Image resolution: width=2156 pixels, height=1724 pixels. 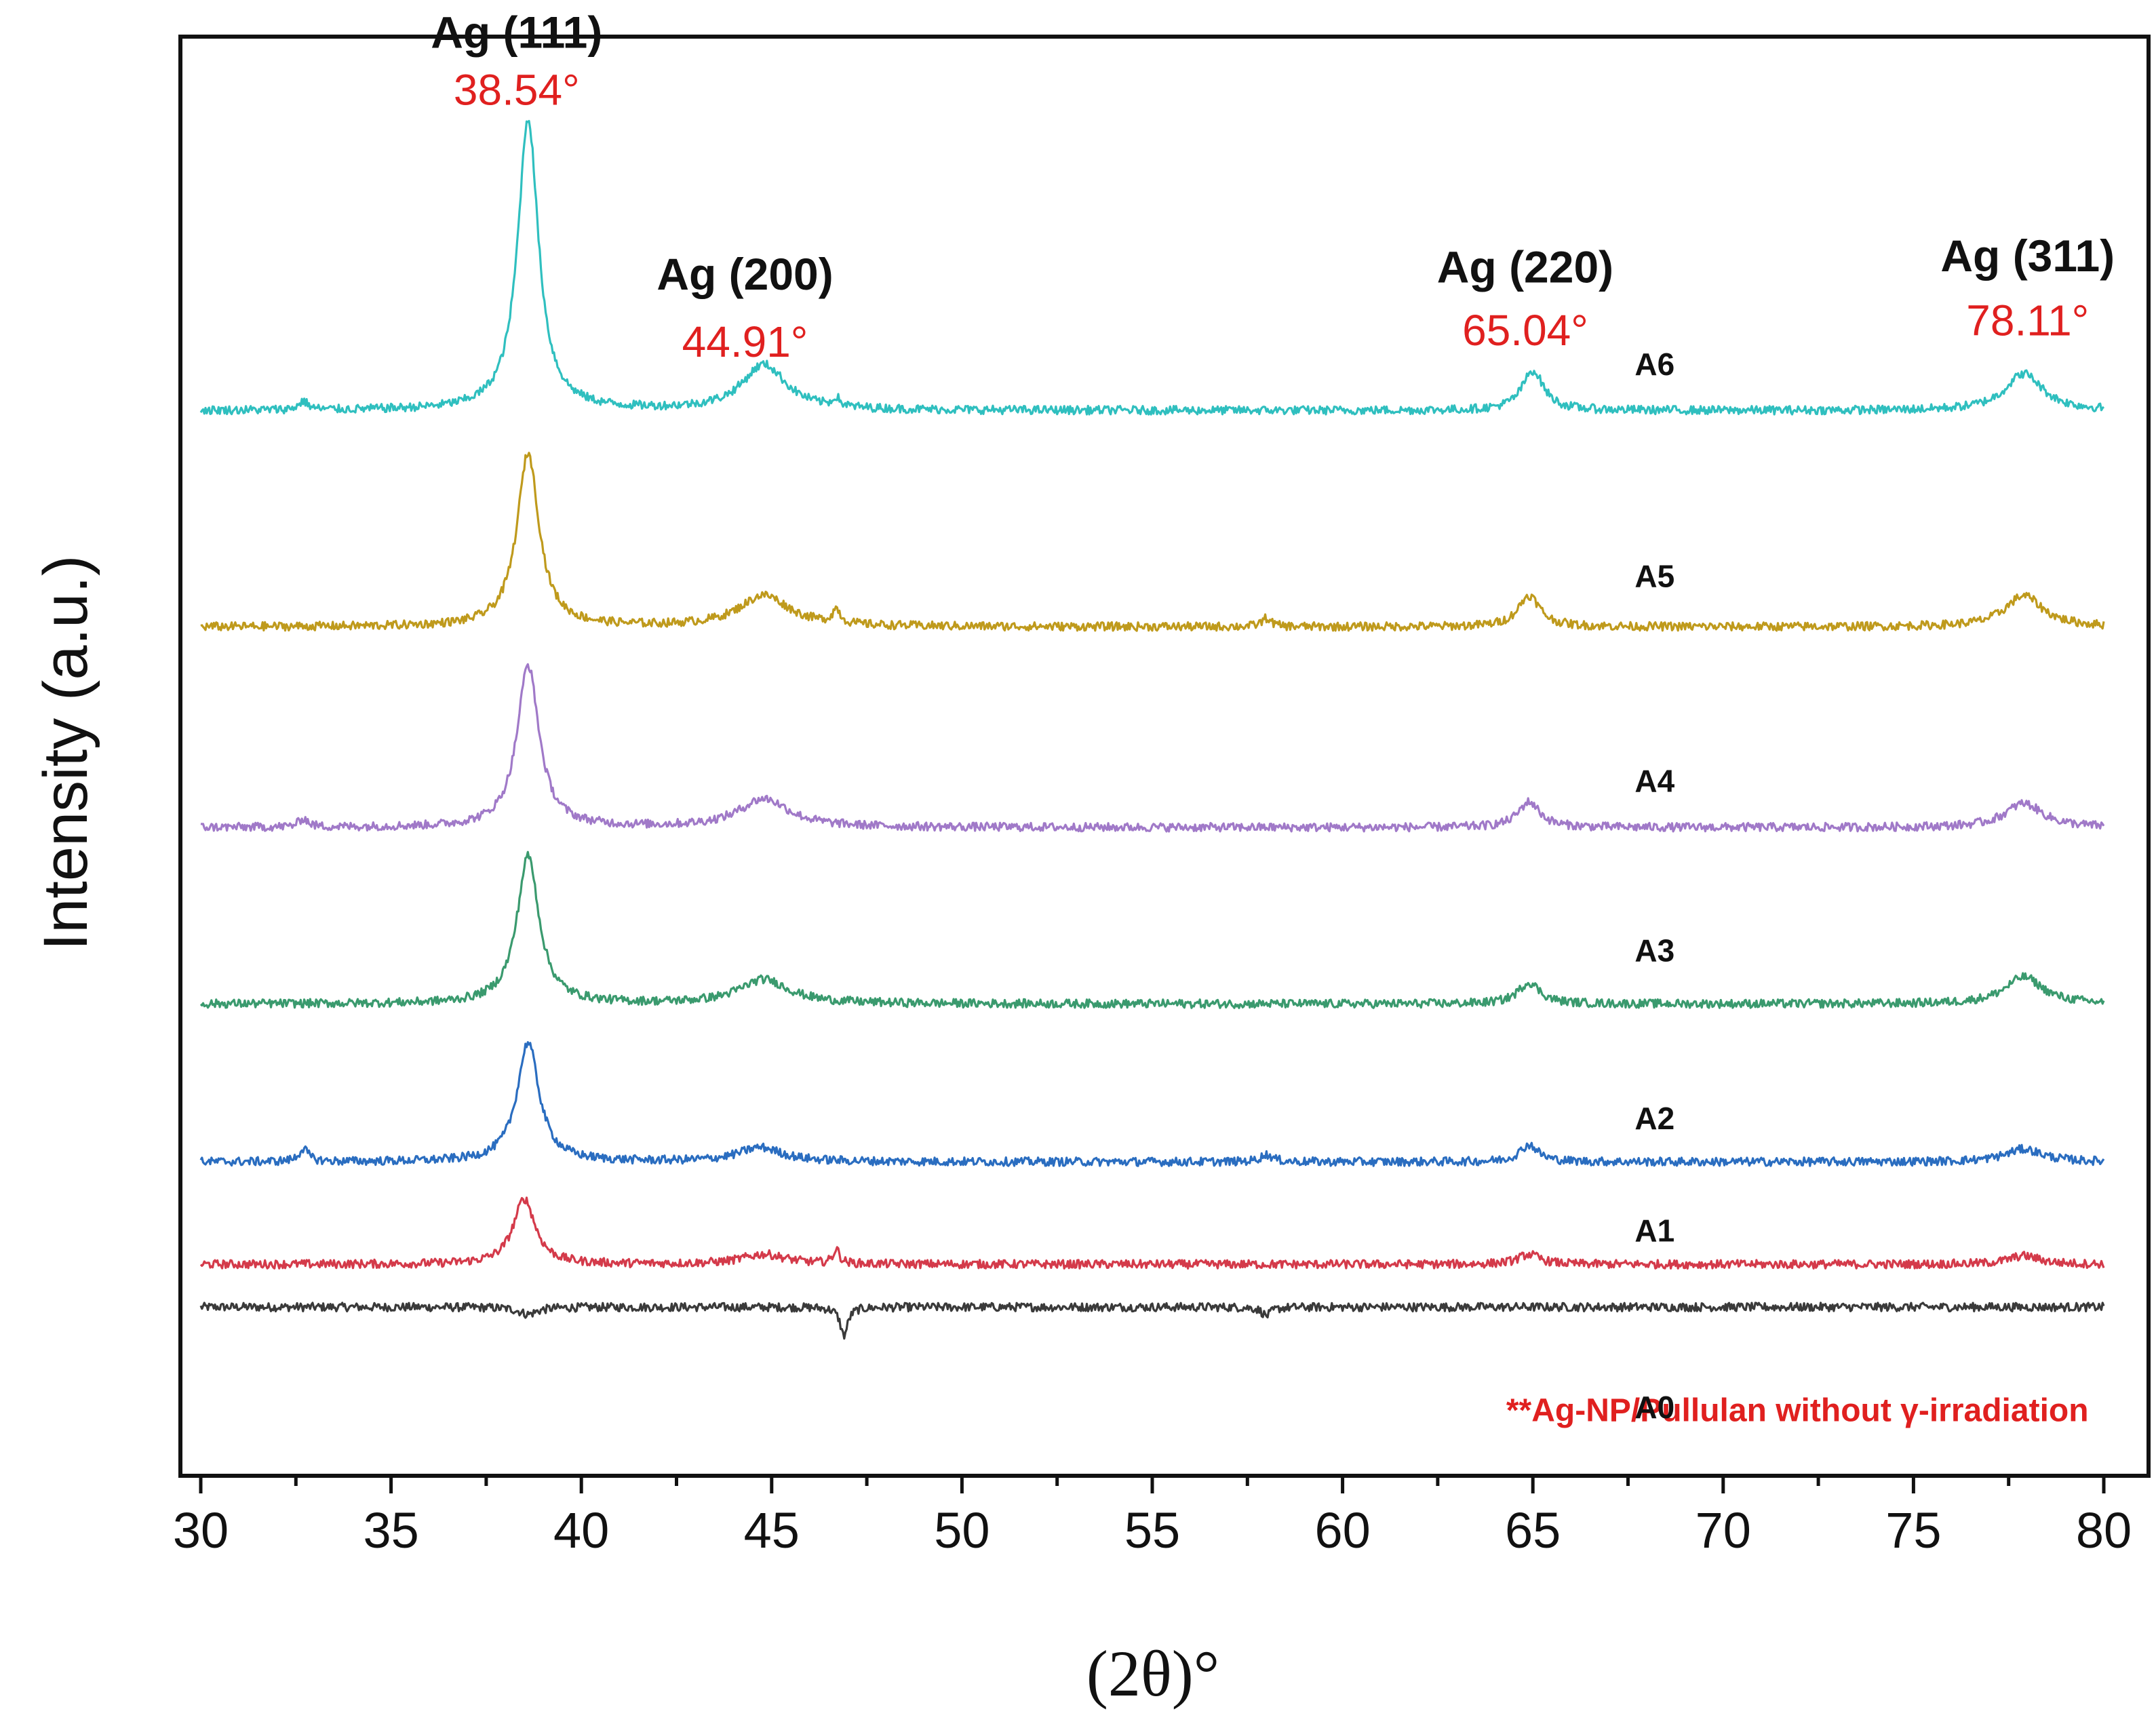 What do you see at coordinates (581, 1530) in the screenshot?
I see `x-tick-label-40: 40` at bounding box center [581, 1530].